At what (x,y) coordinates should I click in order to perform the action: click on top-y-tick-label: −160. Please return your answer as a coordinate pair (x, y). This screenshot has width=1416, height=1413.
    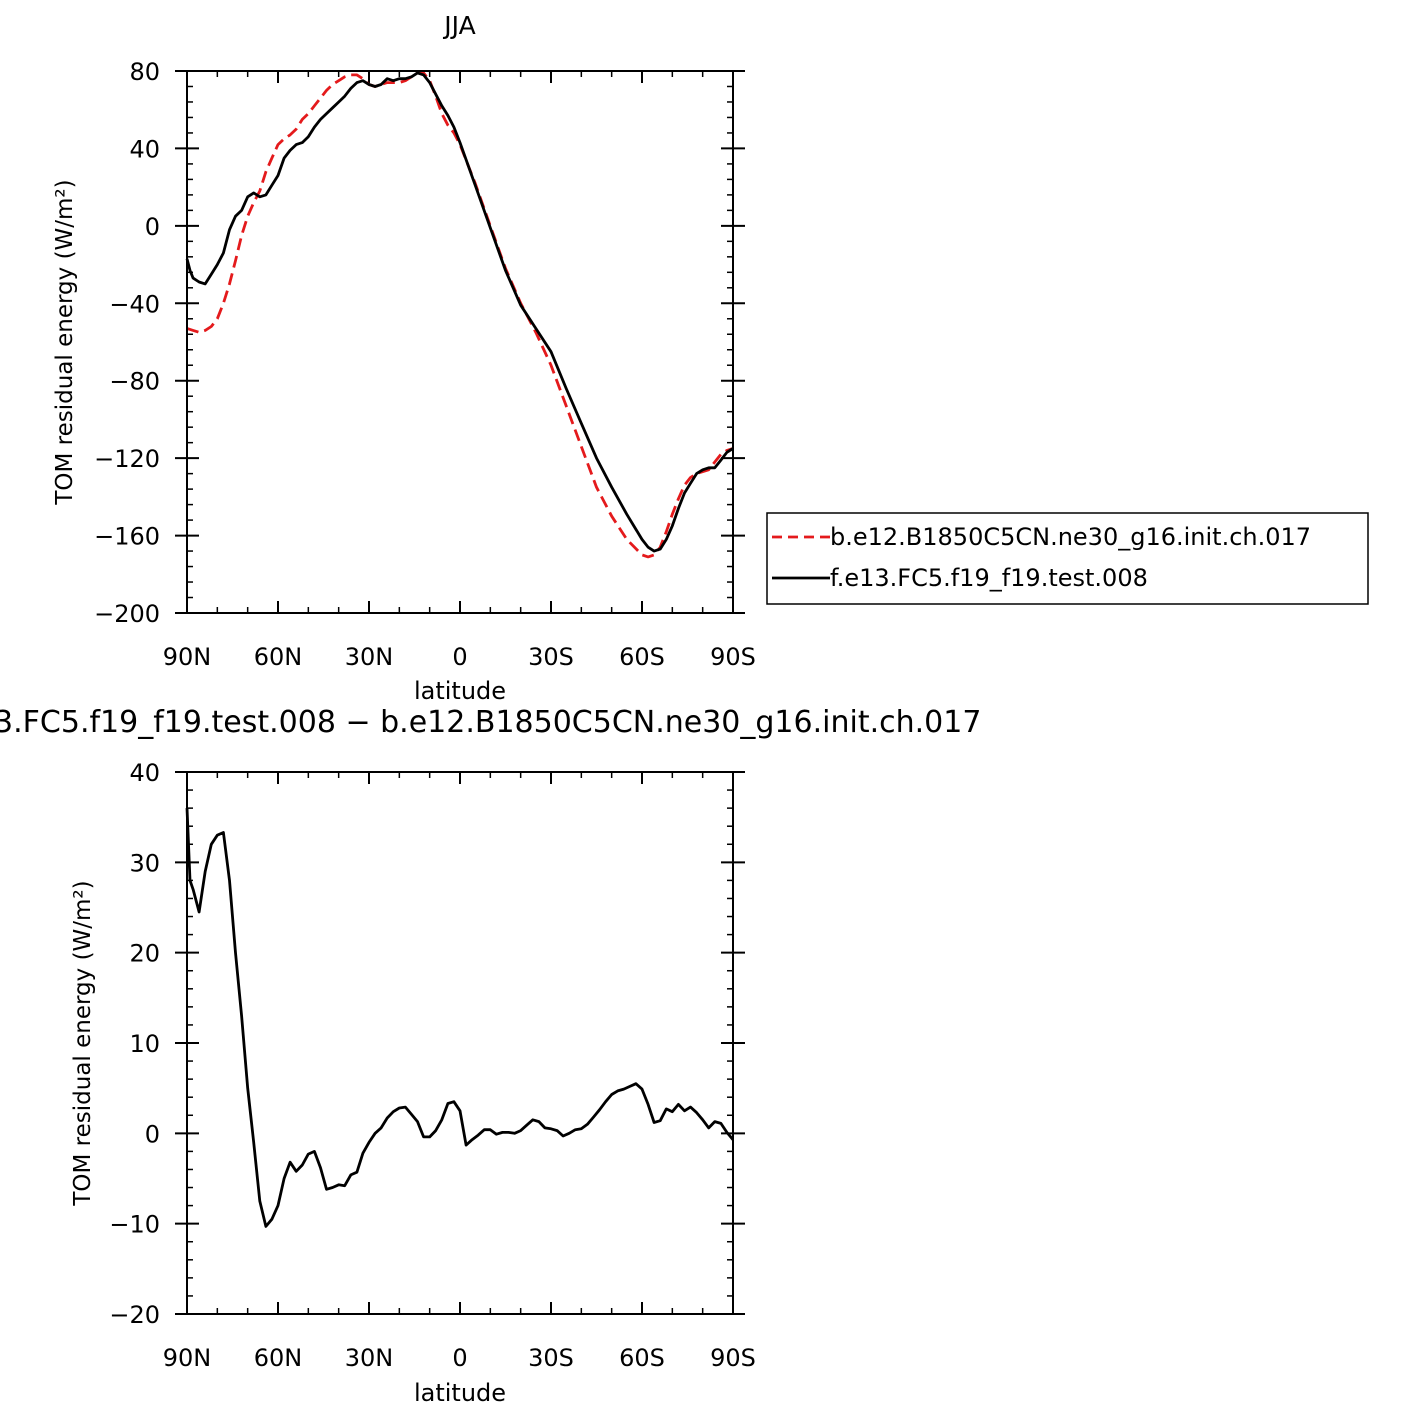
    Looking at the image, I should click on (127, 537).